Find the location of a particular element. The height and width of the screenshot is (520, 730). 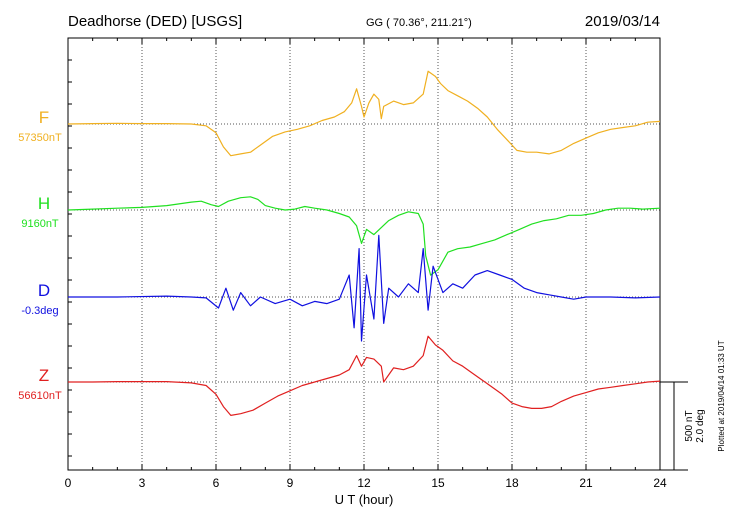

x-tick-label: 0 is located at coordinates (68, 483).